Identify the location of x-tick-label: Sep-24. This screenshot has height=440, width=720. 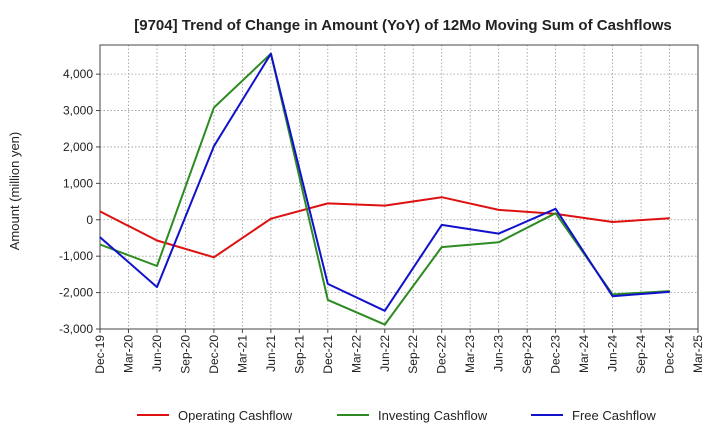
(641, 354).